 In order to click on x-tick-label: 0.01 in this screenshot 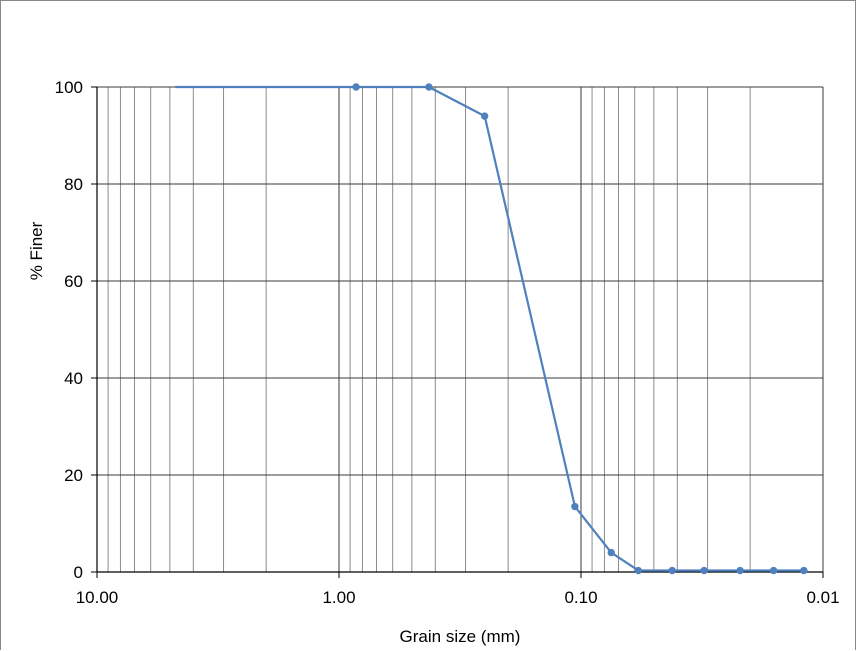, I will do `click(822, 597)`.